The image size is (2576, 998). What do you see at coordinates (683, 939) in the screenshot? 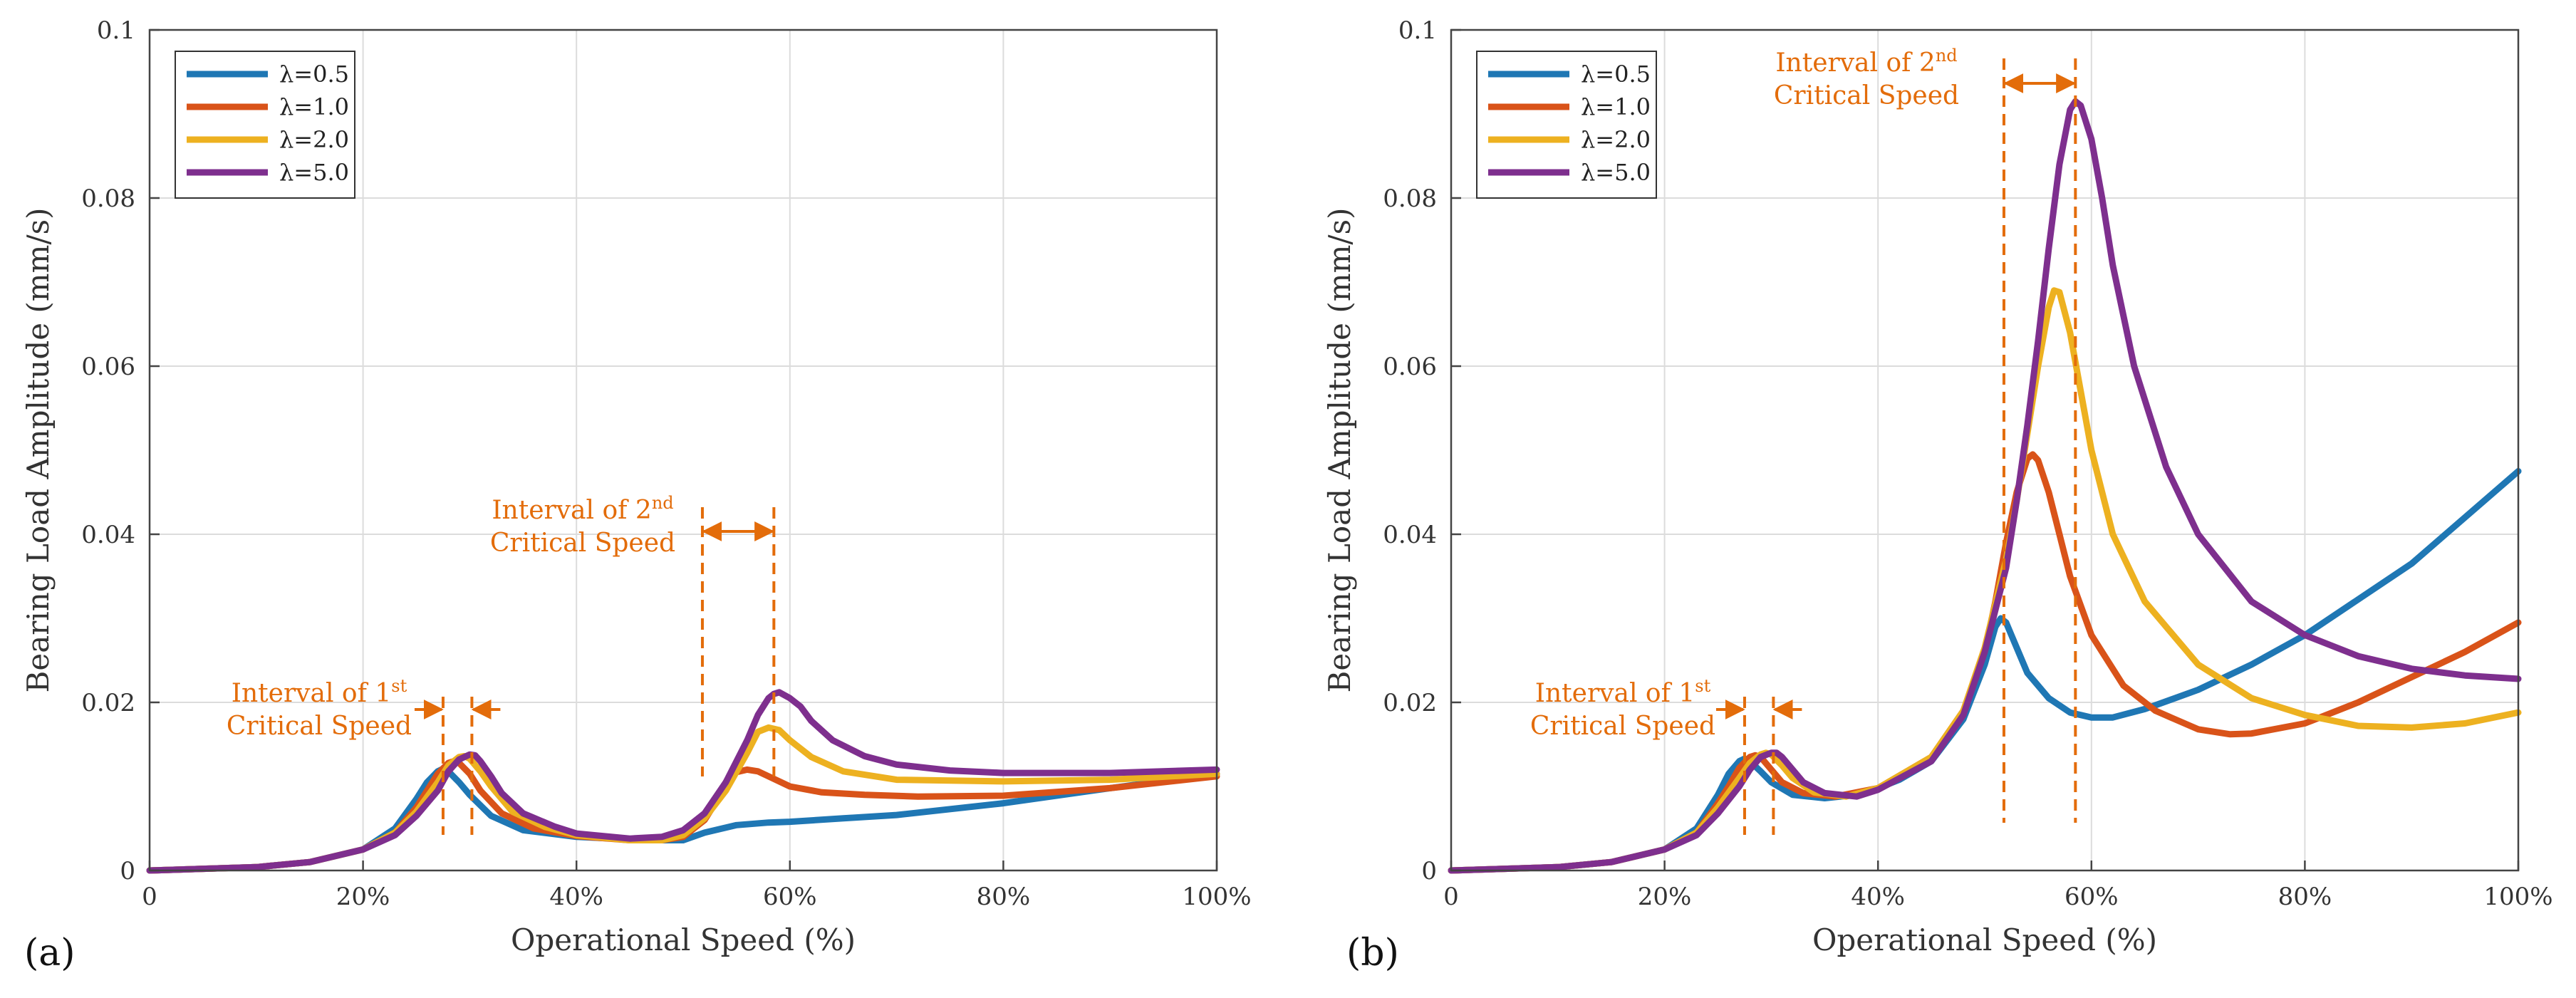
I see `chart-0-x-axis-label: Operational Speed (%)` at bounding box center [683, 939].